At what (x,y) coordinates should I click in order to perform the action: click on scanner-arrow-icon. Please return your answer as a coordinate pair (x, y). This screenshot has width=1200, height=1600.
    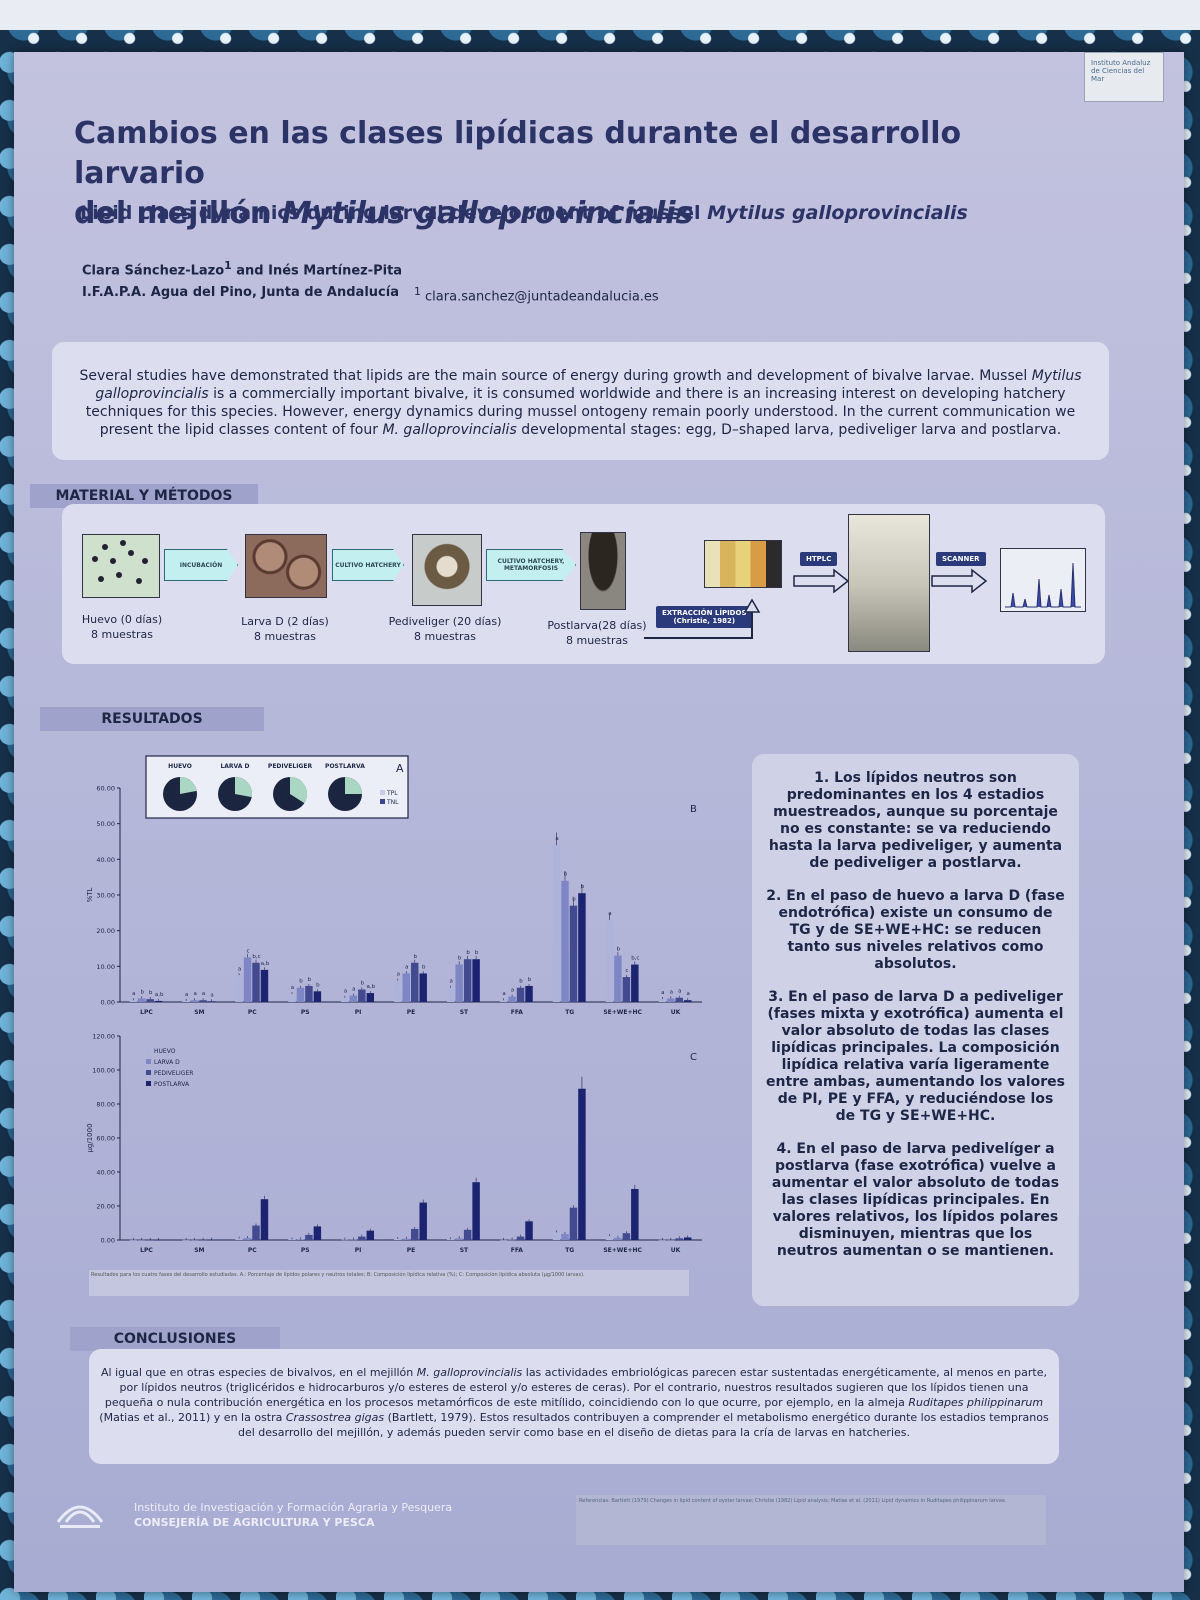
    Looking at the image, I should click on (959, 581).